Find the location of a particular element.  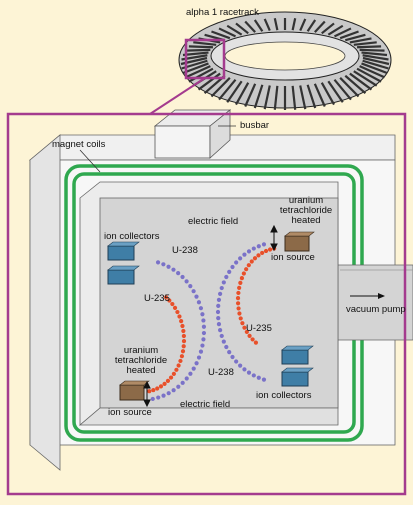

vacuum-pump-label: vacuum pump is located at coordinates (376, 309).